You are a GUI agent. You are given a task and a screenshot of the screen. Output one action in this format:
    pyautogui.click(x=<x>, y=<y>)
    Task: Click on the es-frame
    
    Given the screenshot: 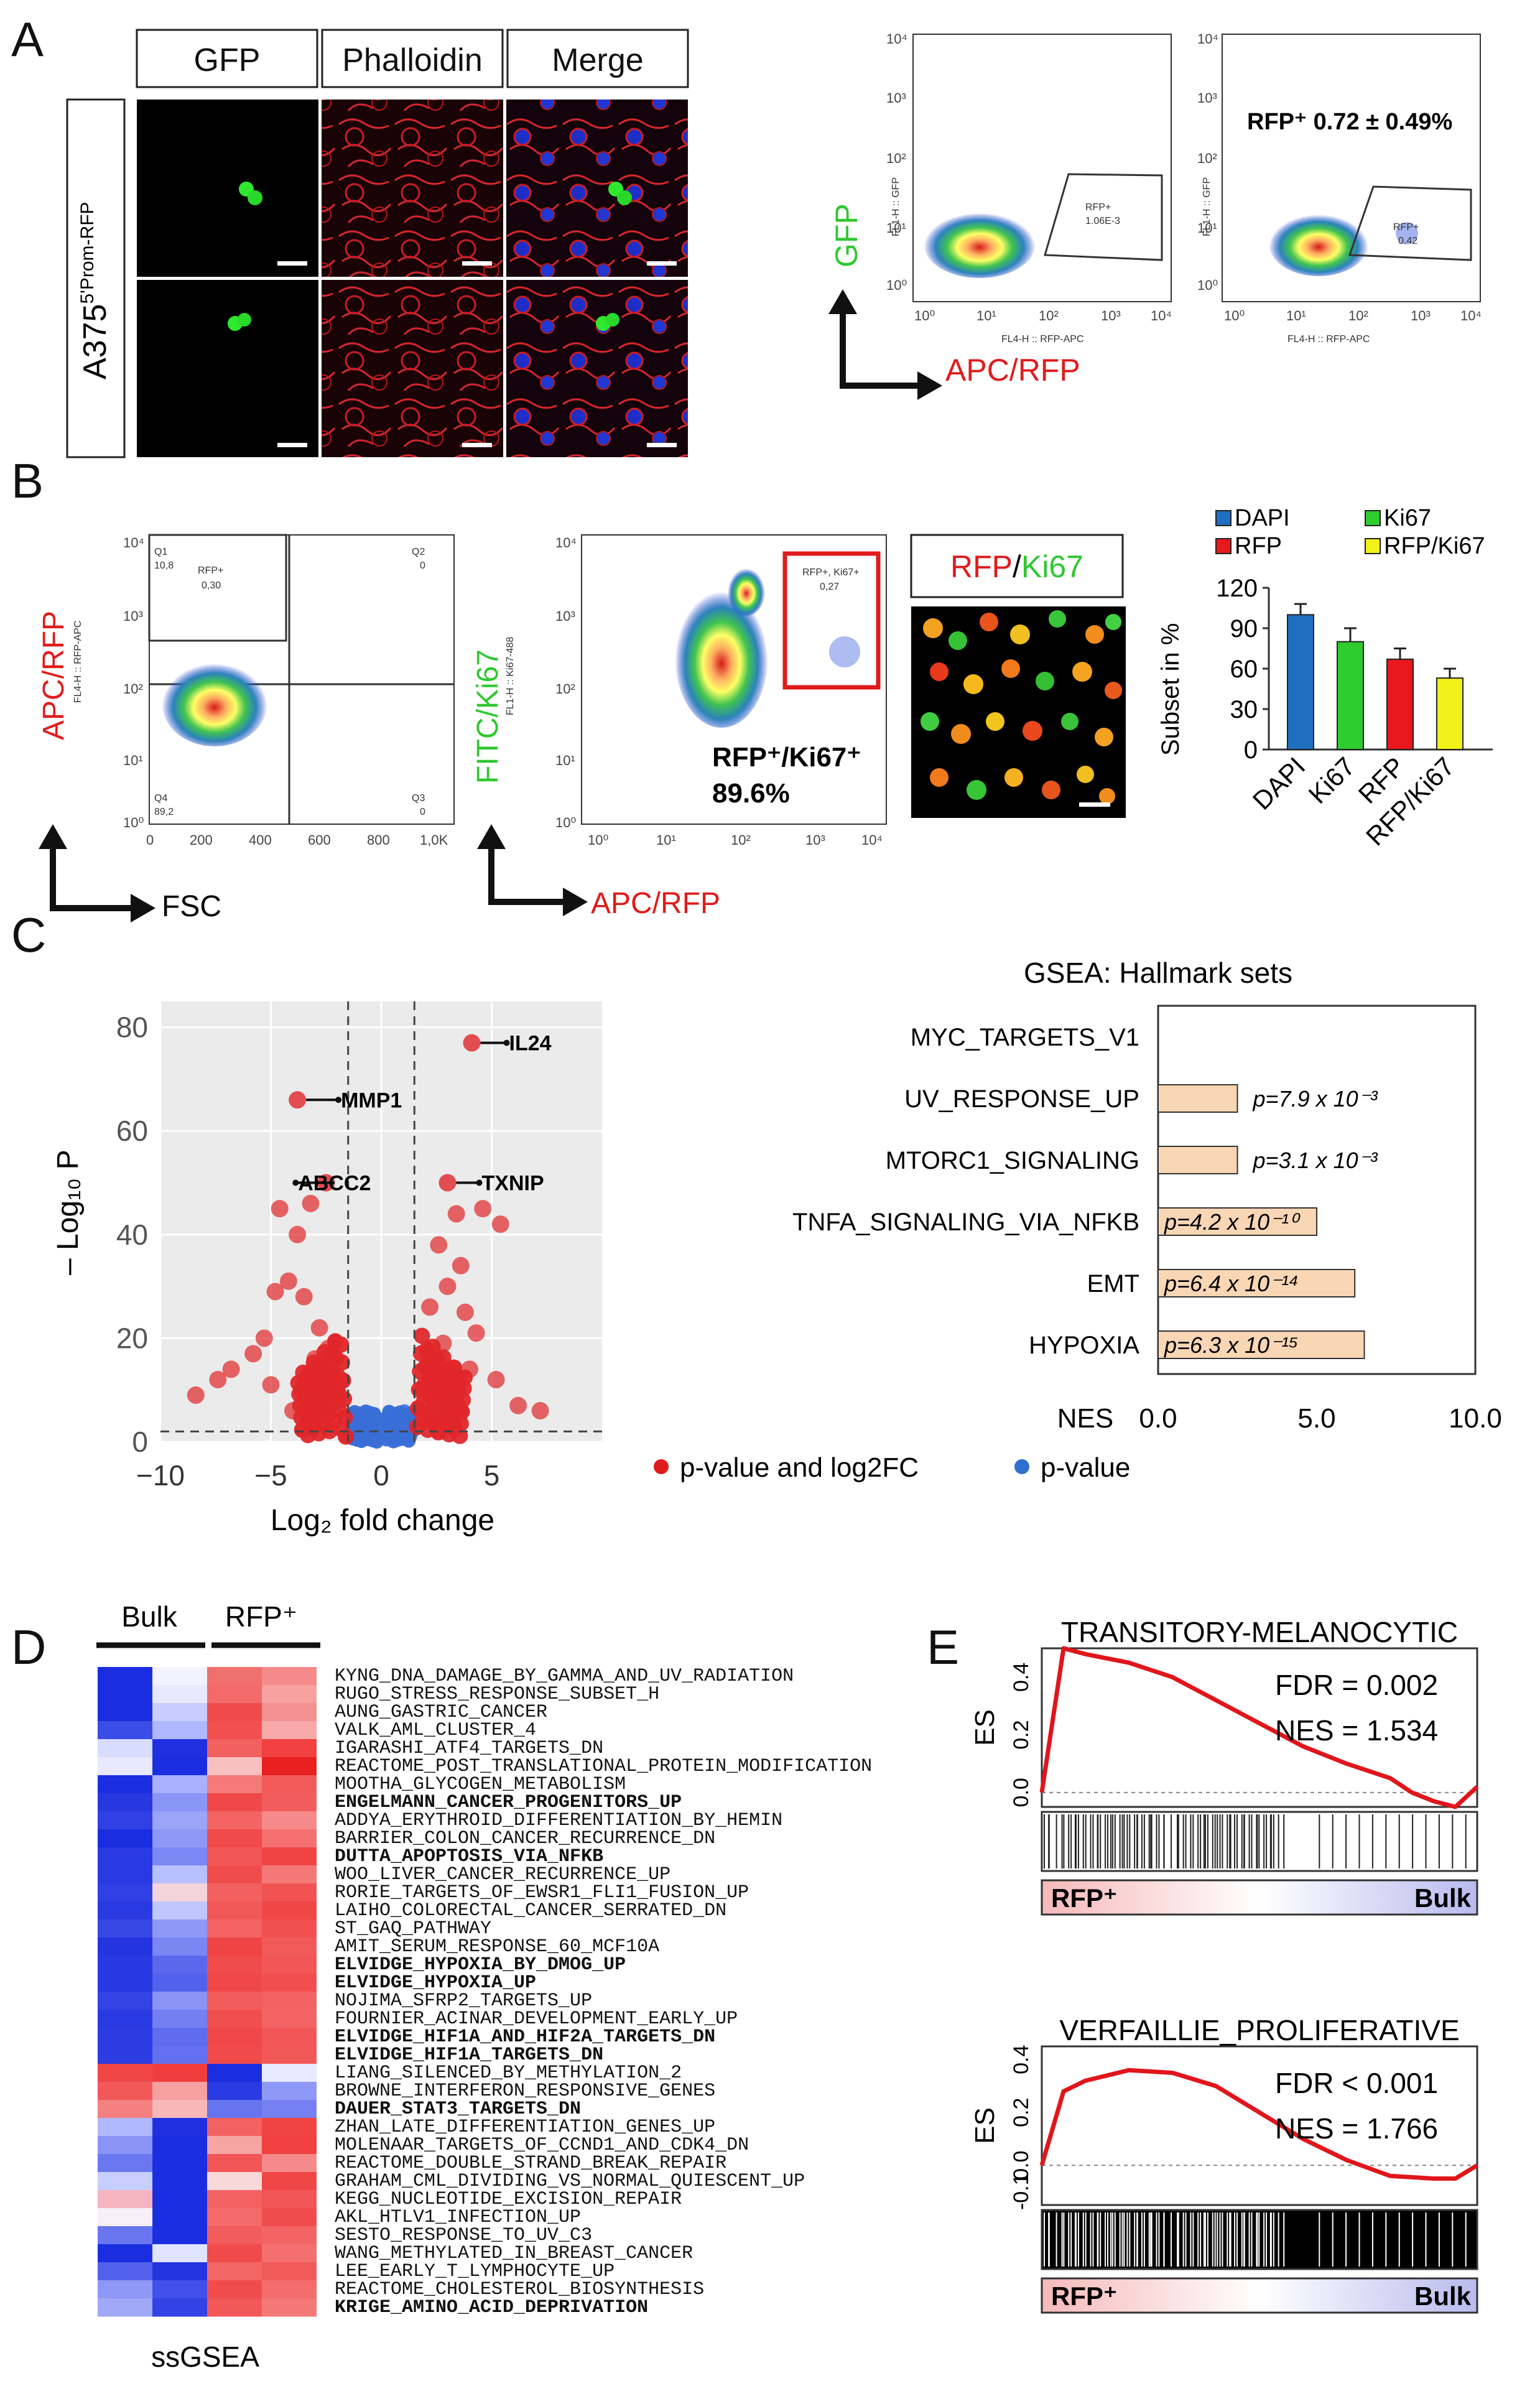 What is the action you would take?
    pyautogui.click(x=1259, y=1727)
    